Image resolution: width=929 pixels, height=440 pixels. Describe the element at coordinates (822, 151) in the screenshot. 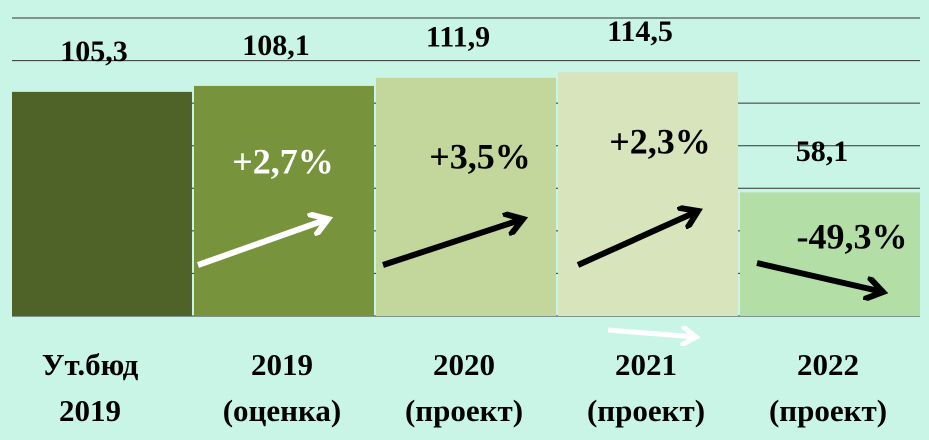

I see `value-label: 58,1` at that location.